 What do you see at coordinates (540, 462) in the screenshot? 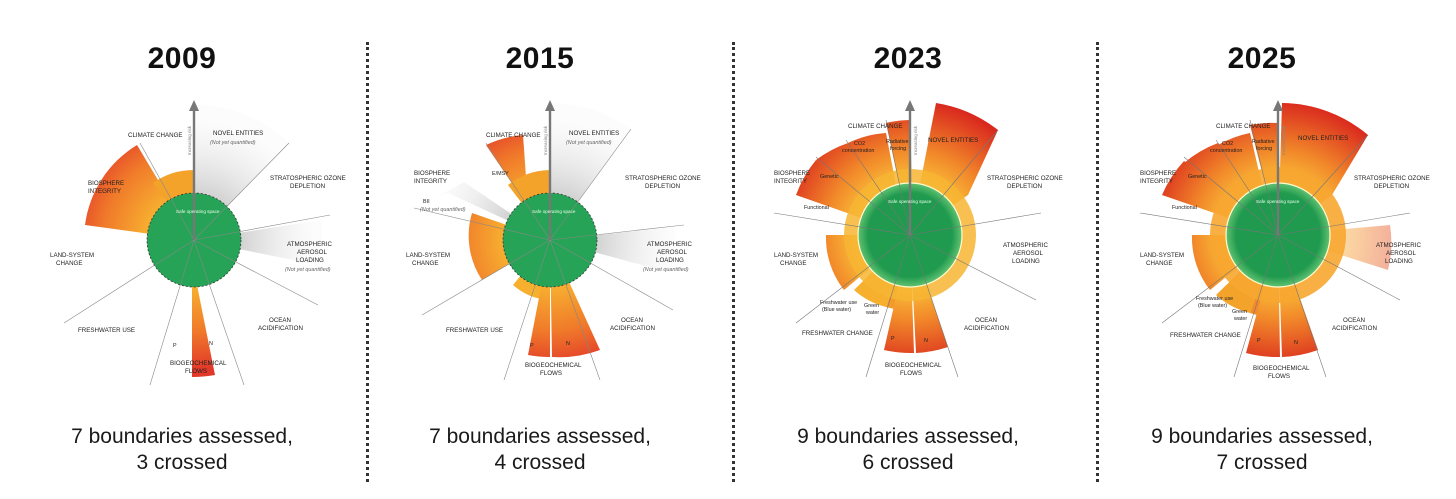
I see `caption-line-2: 4 crossed` at bounding box center [540, 462].